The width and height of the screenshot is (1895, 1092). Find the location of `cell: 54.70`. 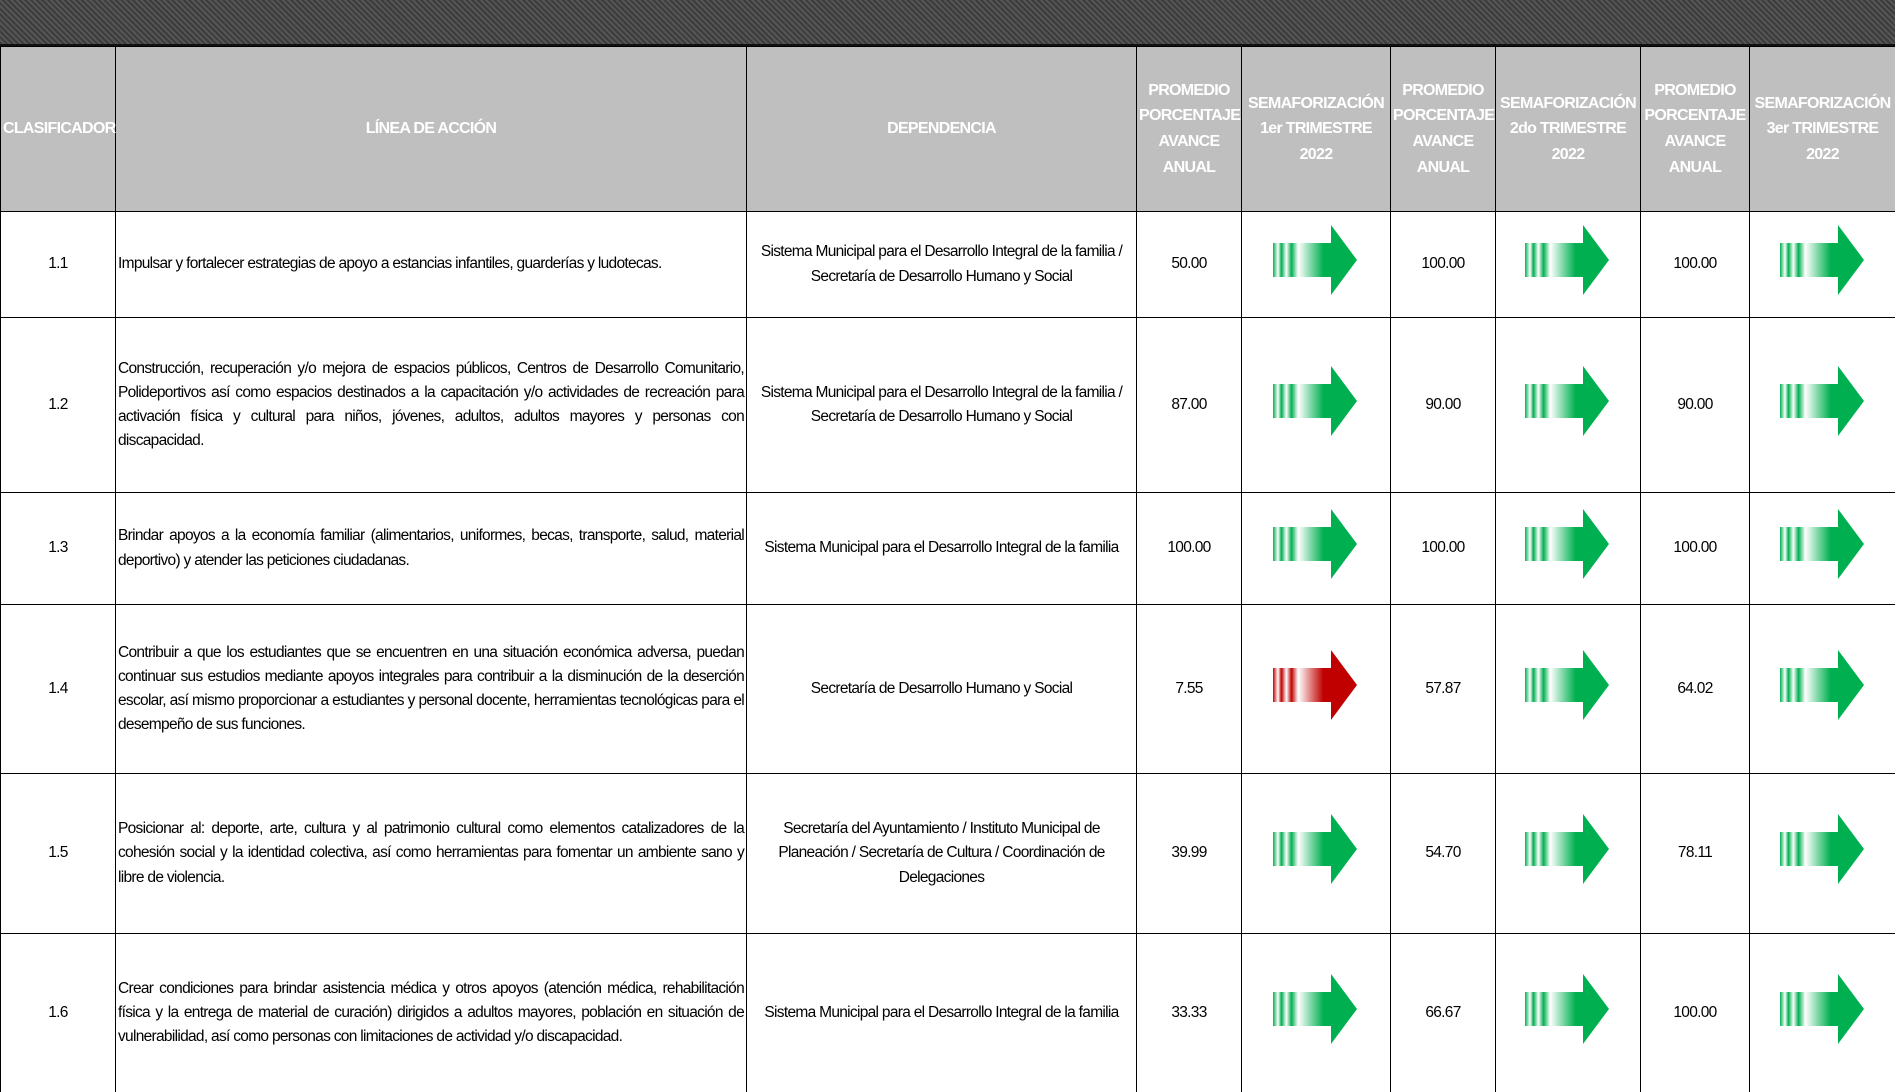

cell: 54.70 is located at coordinates (1443, 853).